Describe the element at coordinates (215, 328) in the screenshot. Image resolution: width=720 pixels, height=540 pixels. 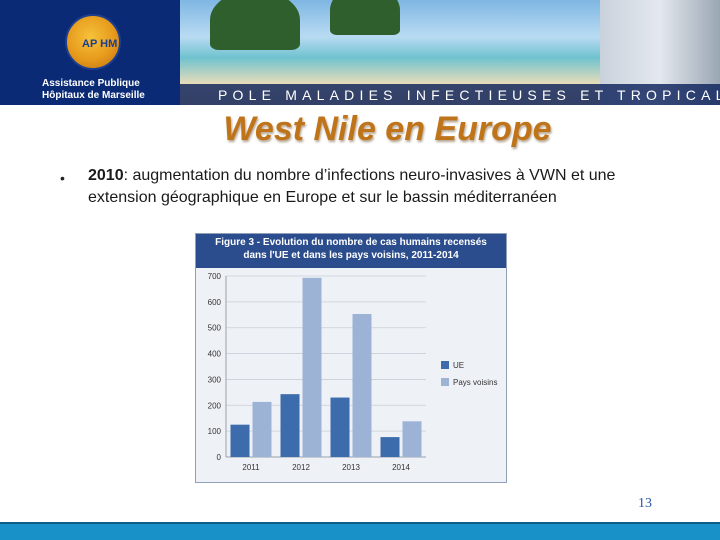
I see `y-tick-label: 500` at that location.